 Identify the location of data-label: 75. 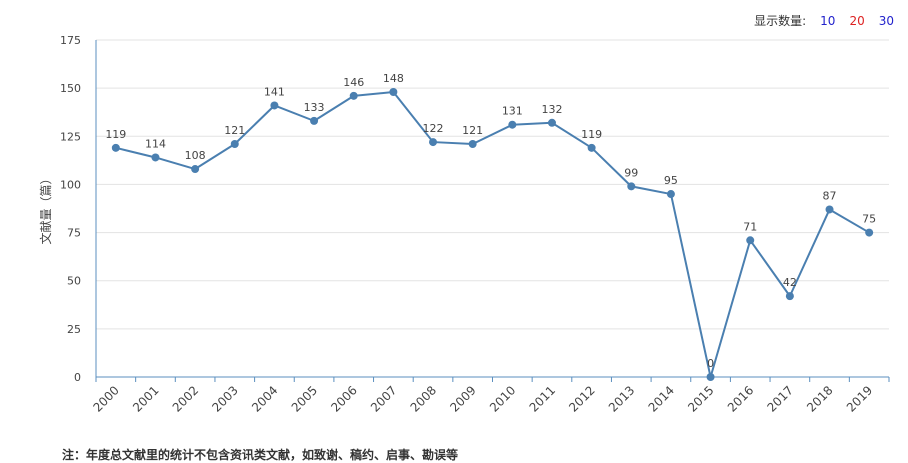
(869, 219).